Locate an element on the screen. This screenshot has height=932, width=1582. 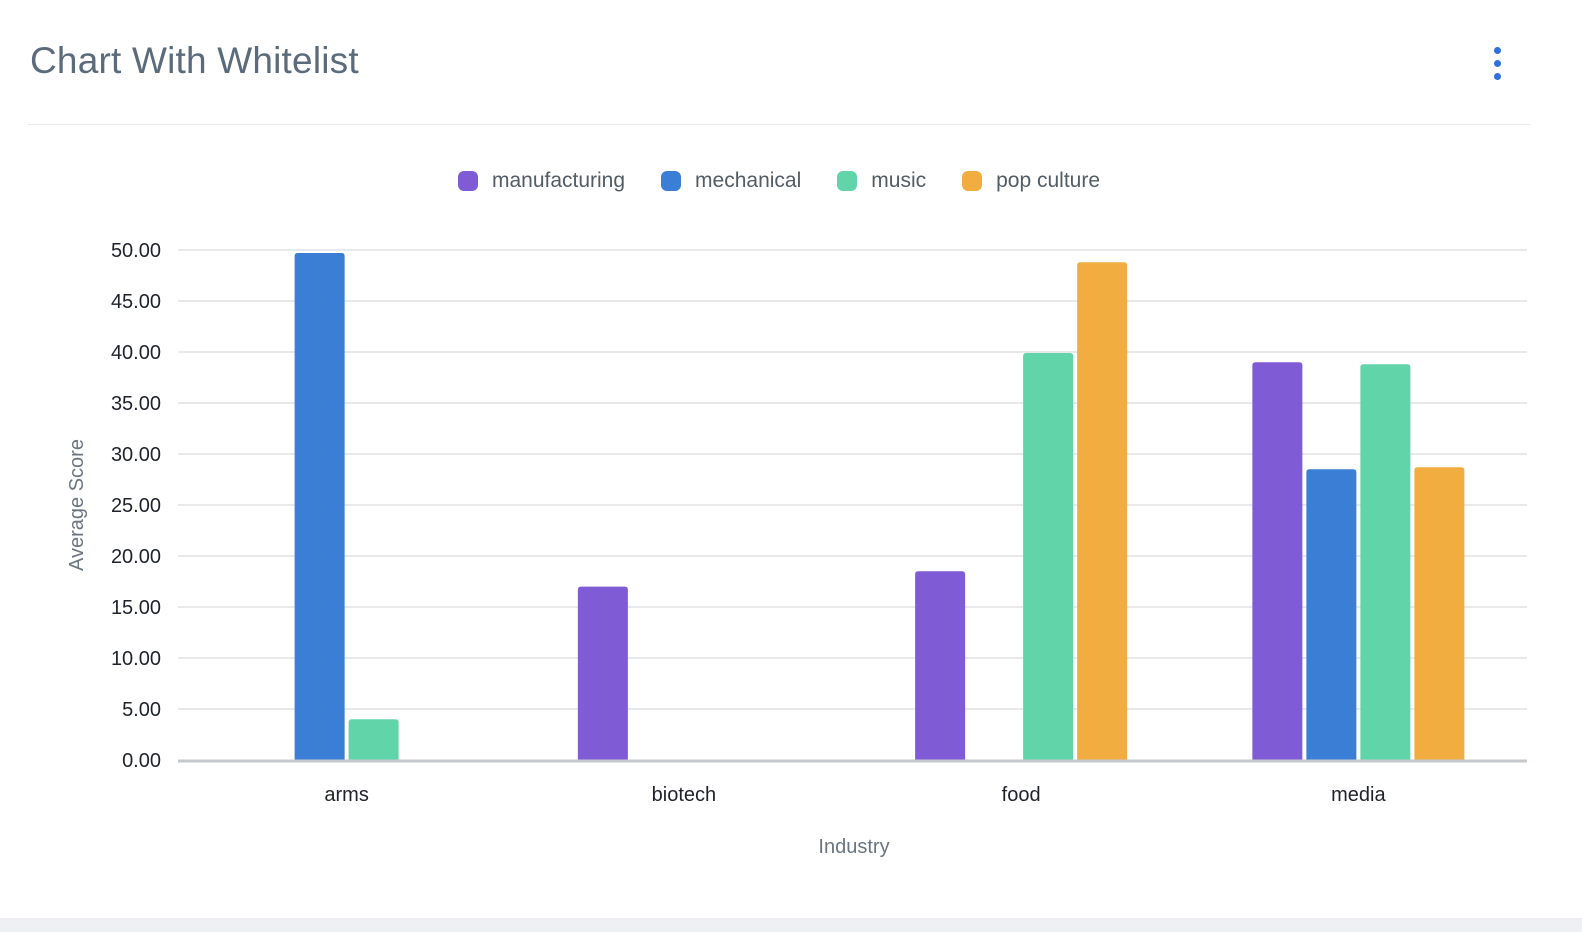
x-axis-title: Industry is located at coordinates (853, 847).